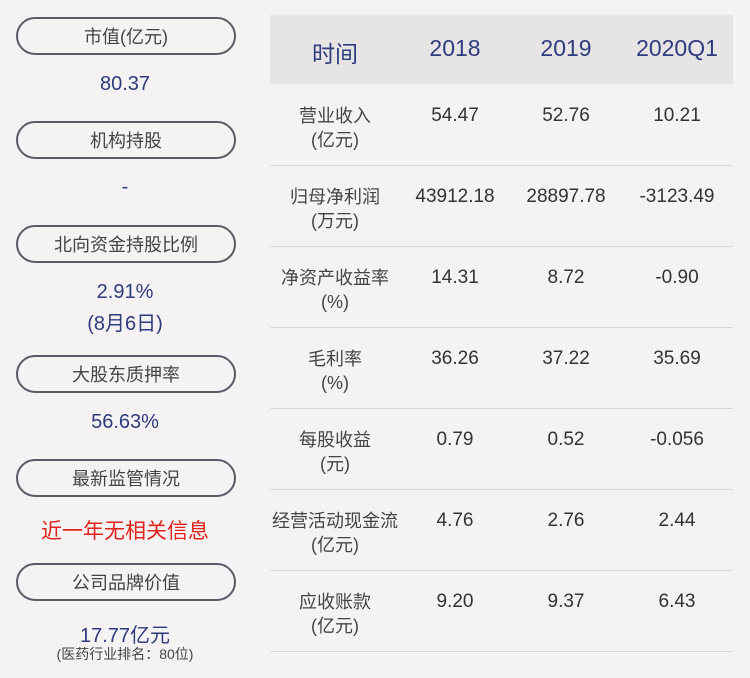 This screenshot has height=678, width=750. I want to click on table-header-cell: 时间, so click(335, 54).